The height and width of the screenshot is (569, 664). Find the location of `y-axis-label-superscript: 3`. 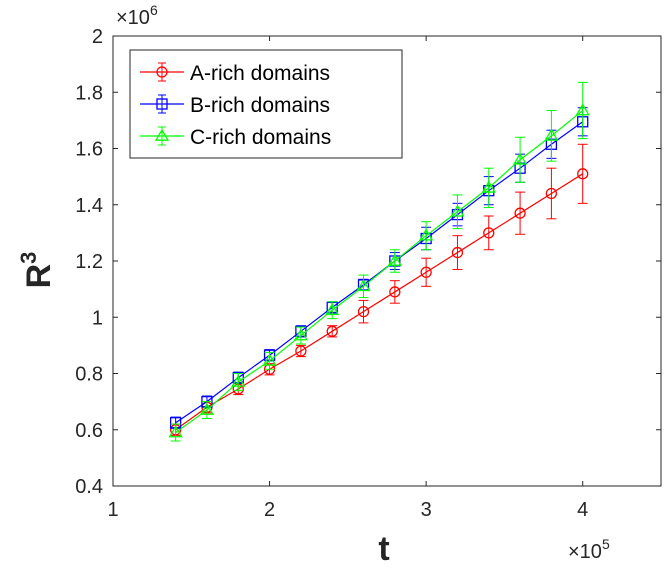

y-axis-label-superscript: 3 is located at coordinates (28, 258).